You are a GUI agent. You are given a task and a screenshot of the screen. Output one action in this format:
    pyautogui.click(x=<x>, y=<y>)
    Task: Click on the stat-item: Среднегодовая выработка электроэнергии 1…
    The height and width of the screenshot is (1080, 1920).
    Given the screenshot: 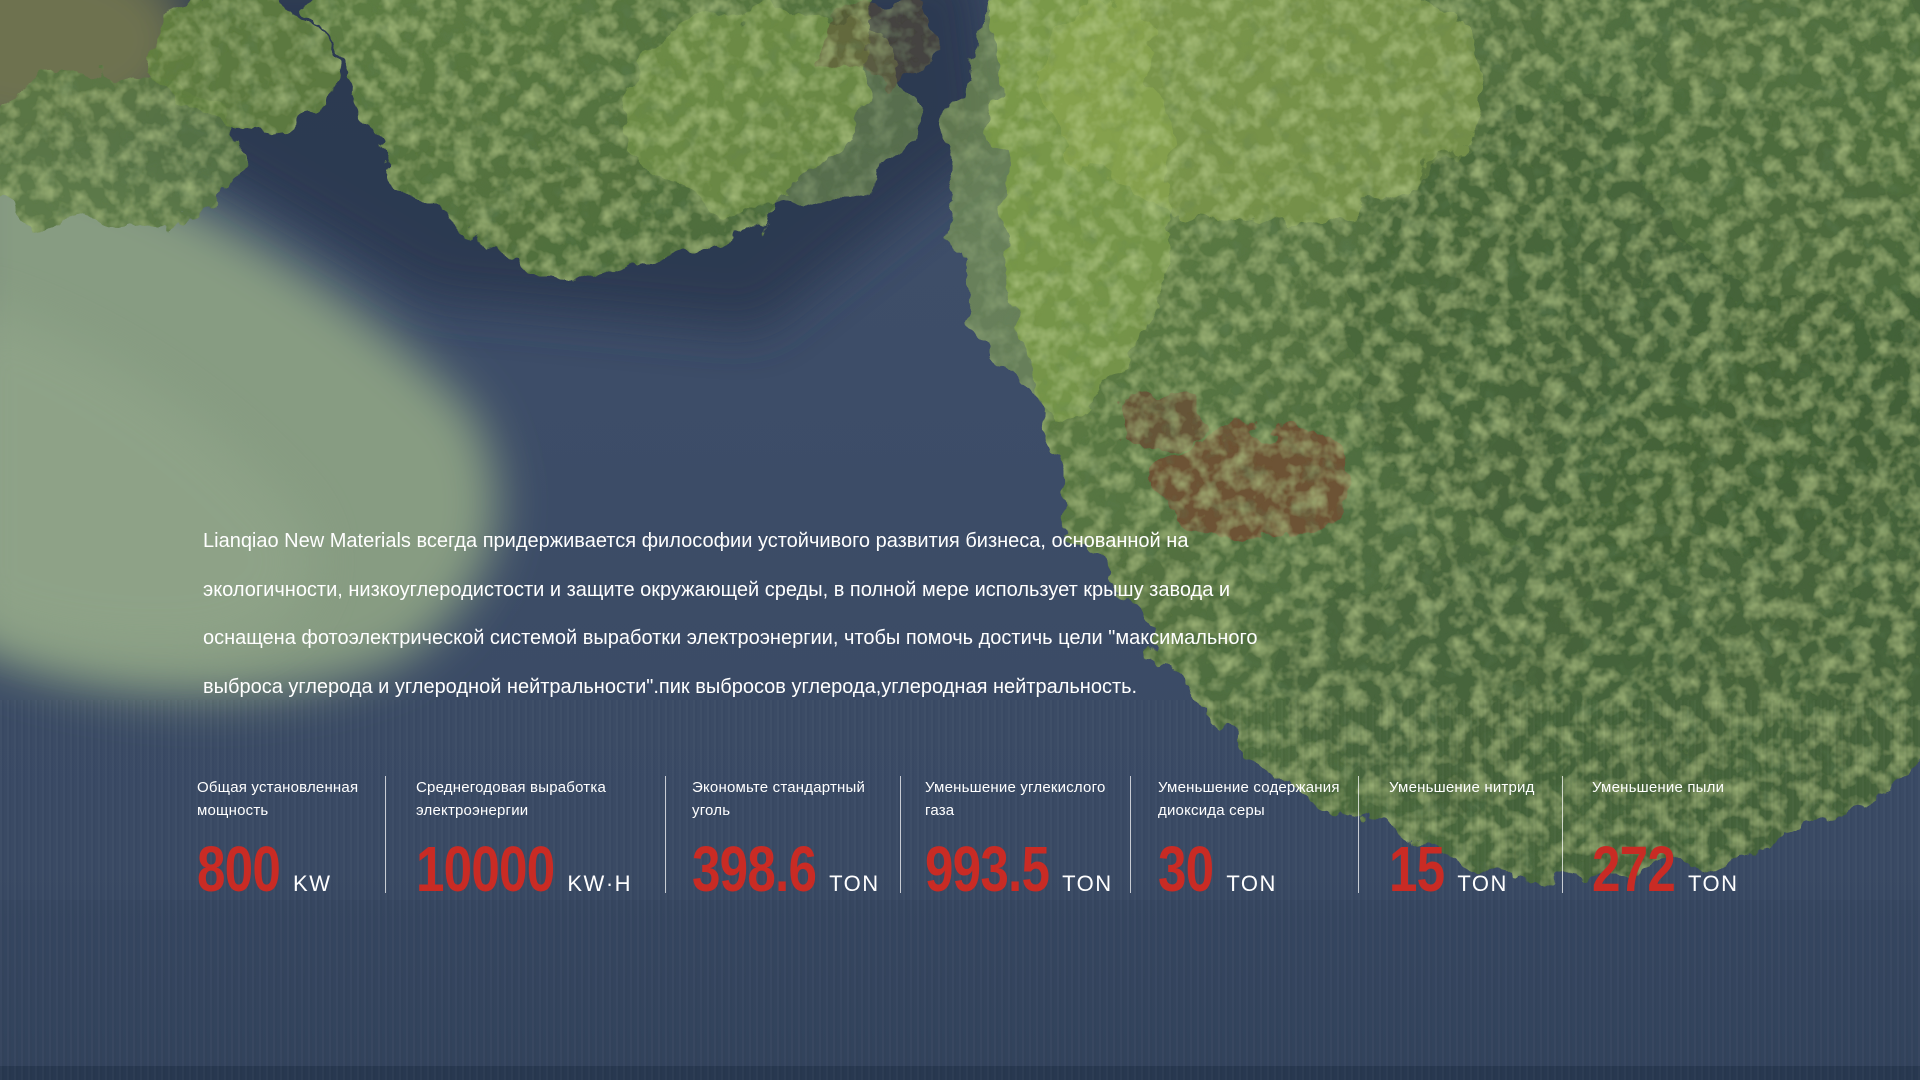 What is the action you would take?
    pyautogui.click(x=523, y=839)
    